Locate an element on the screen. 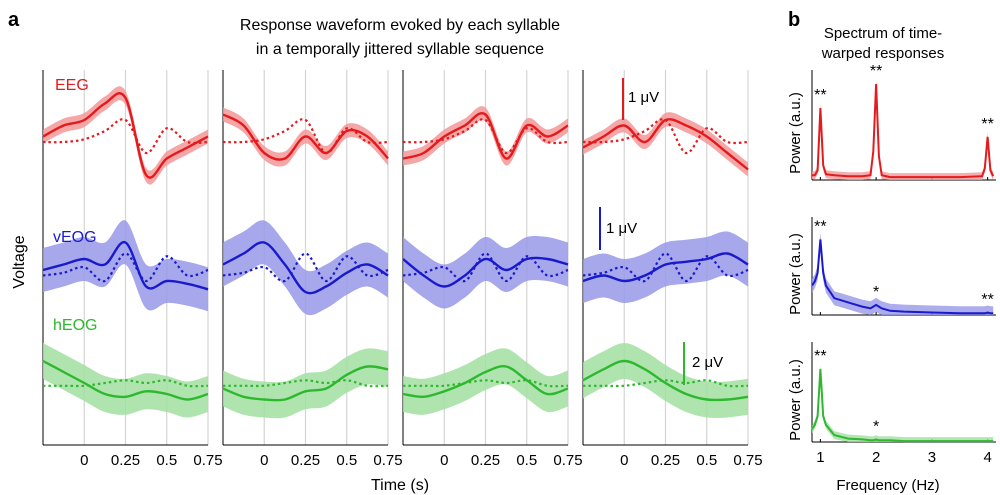 Image resolution: width=1000 pixels, height=495 pixels. subplot-a-3: 0 0.25 0.5 0.75 is located at coordinates (492, 269).